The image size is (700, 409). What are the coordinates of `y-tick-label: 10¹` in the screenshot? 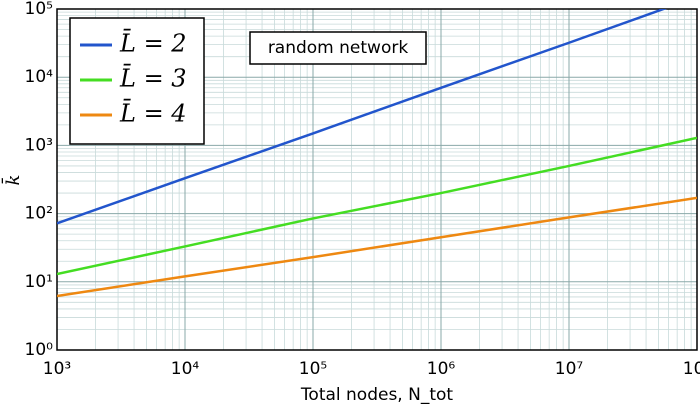 It's located at (39, 282).